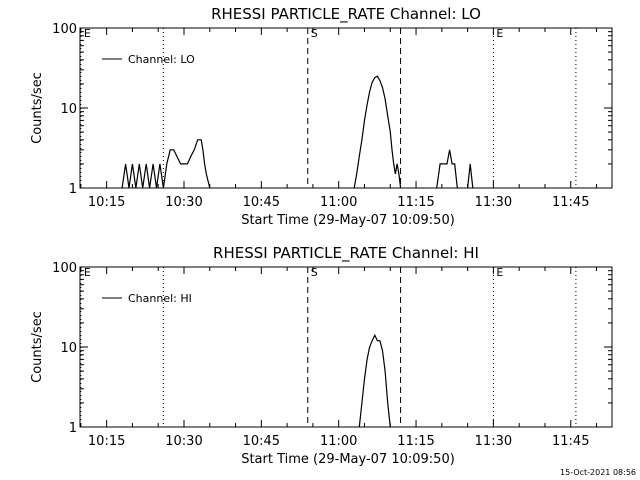 This screenshot has width=640, height=480. Describe the element at coordinates (346, 14) in the screenshot. I see `chart-title: RHESSI PARTICLE_RATE Channel: LO` at that location.